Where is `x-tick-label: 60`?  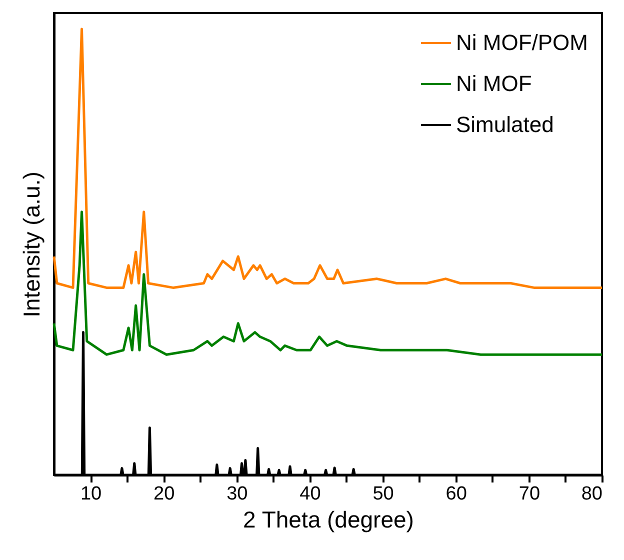
x-tick-label: 60 is located at coordinates (456, 494).